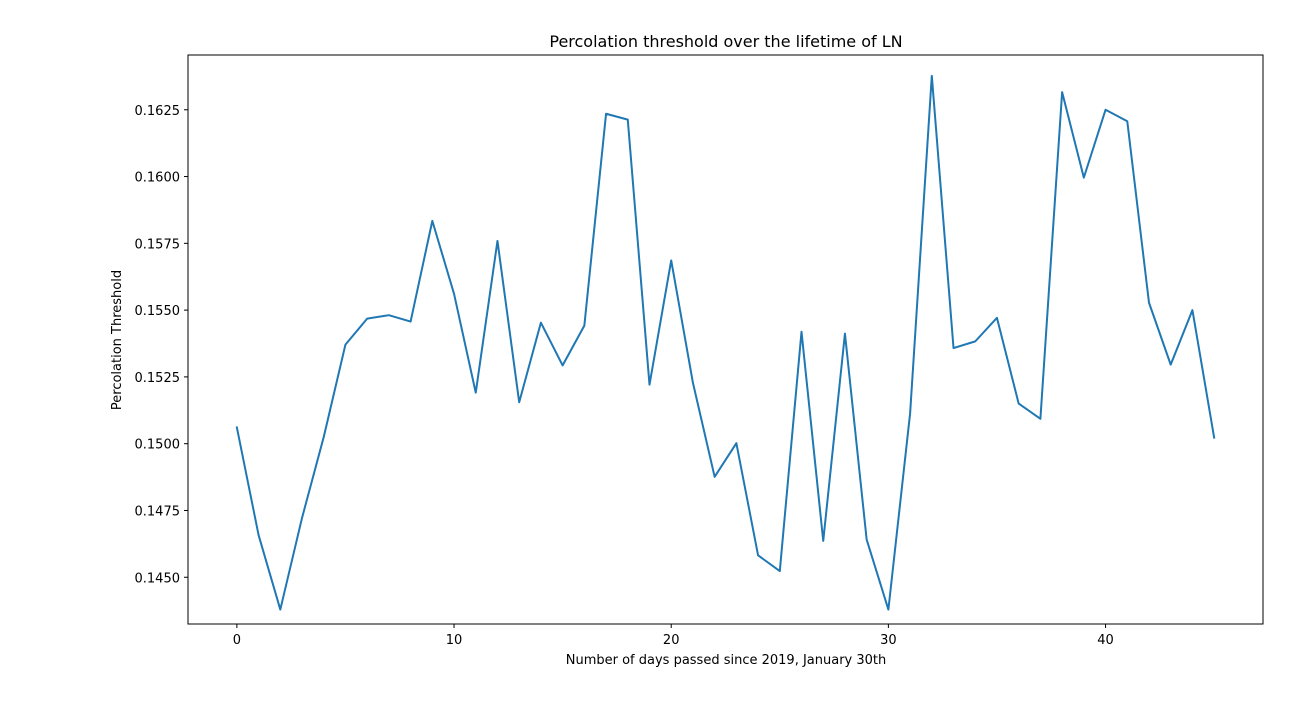 The width and height of the screenshot is (1301, 710). What do you see at coordinates (671, 640) in the screenshot?
I see `x-tick-label: 20` at bounding box center [671, 640].